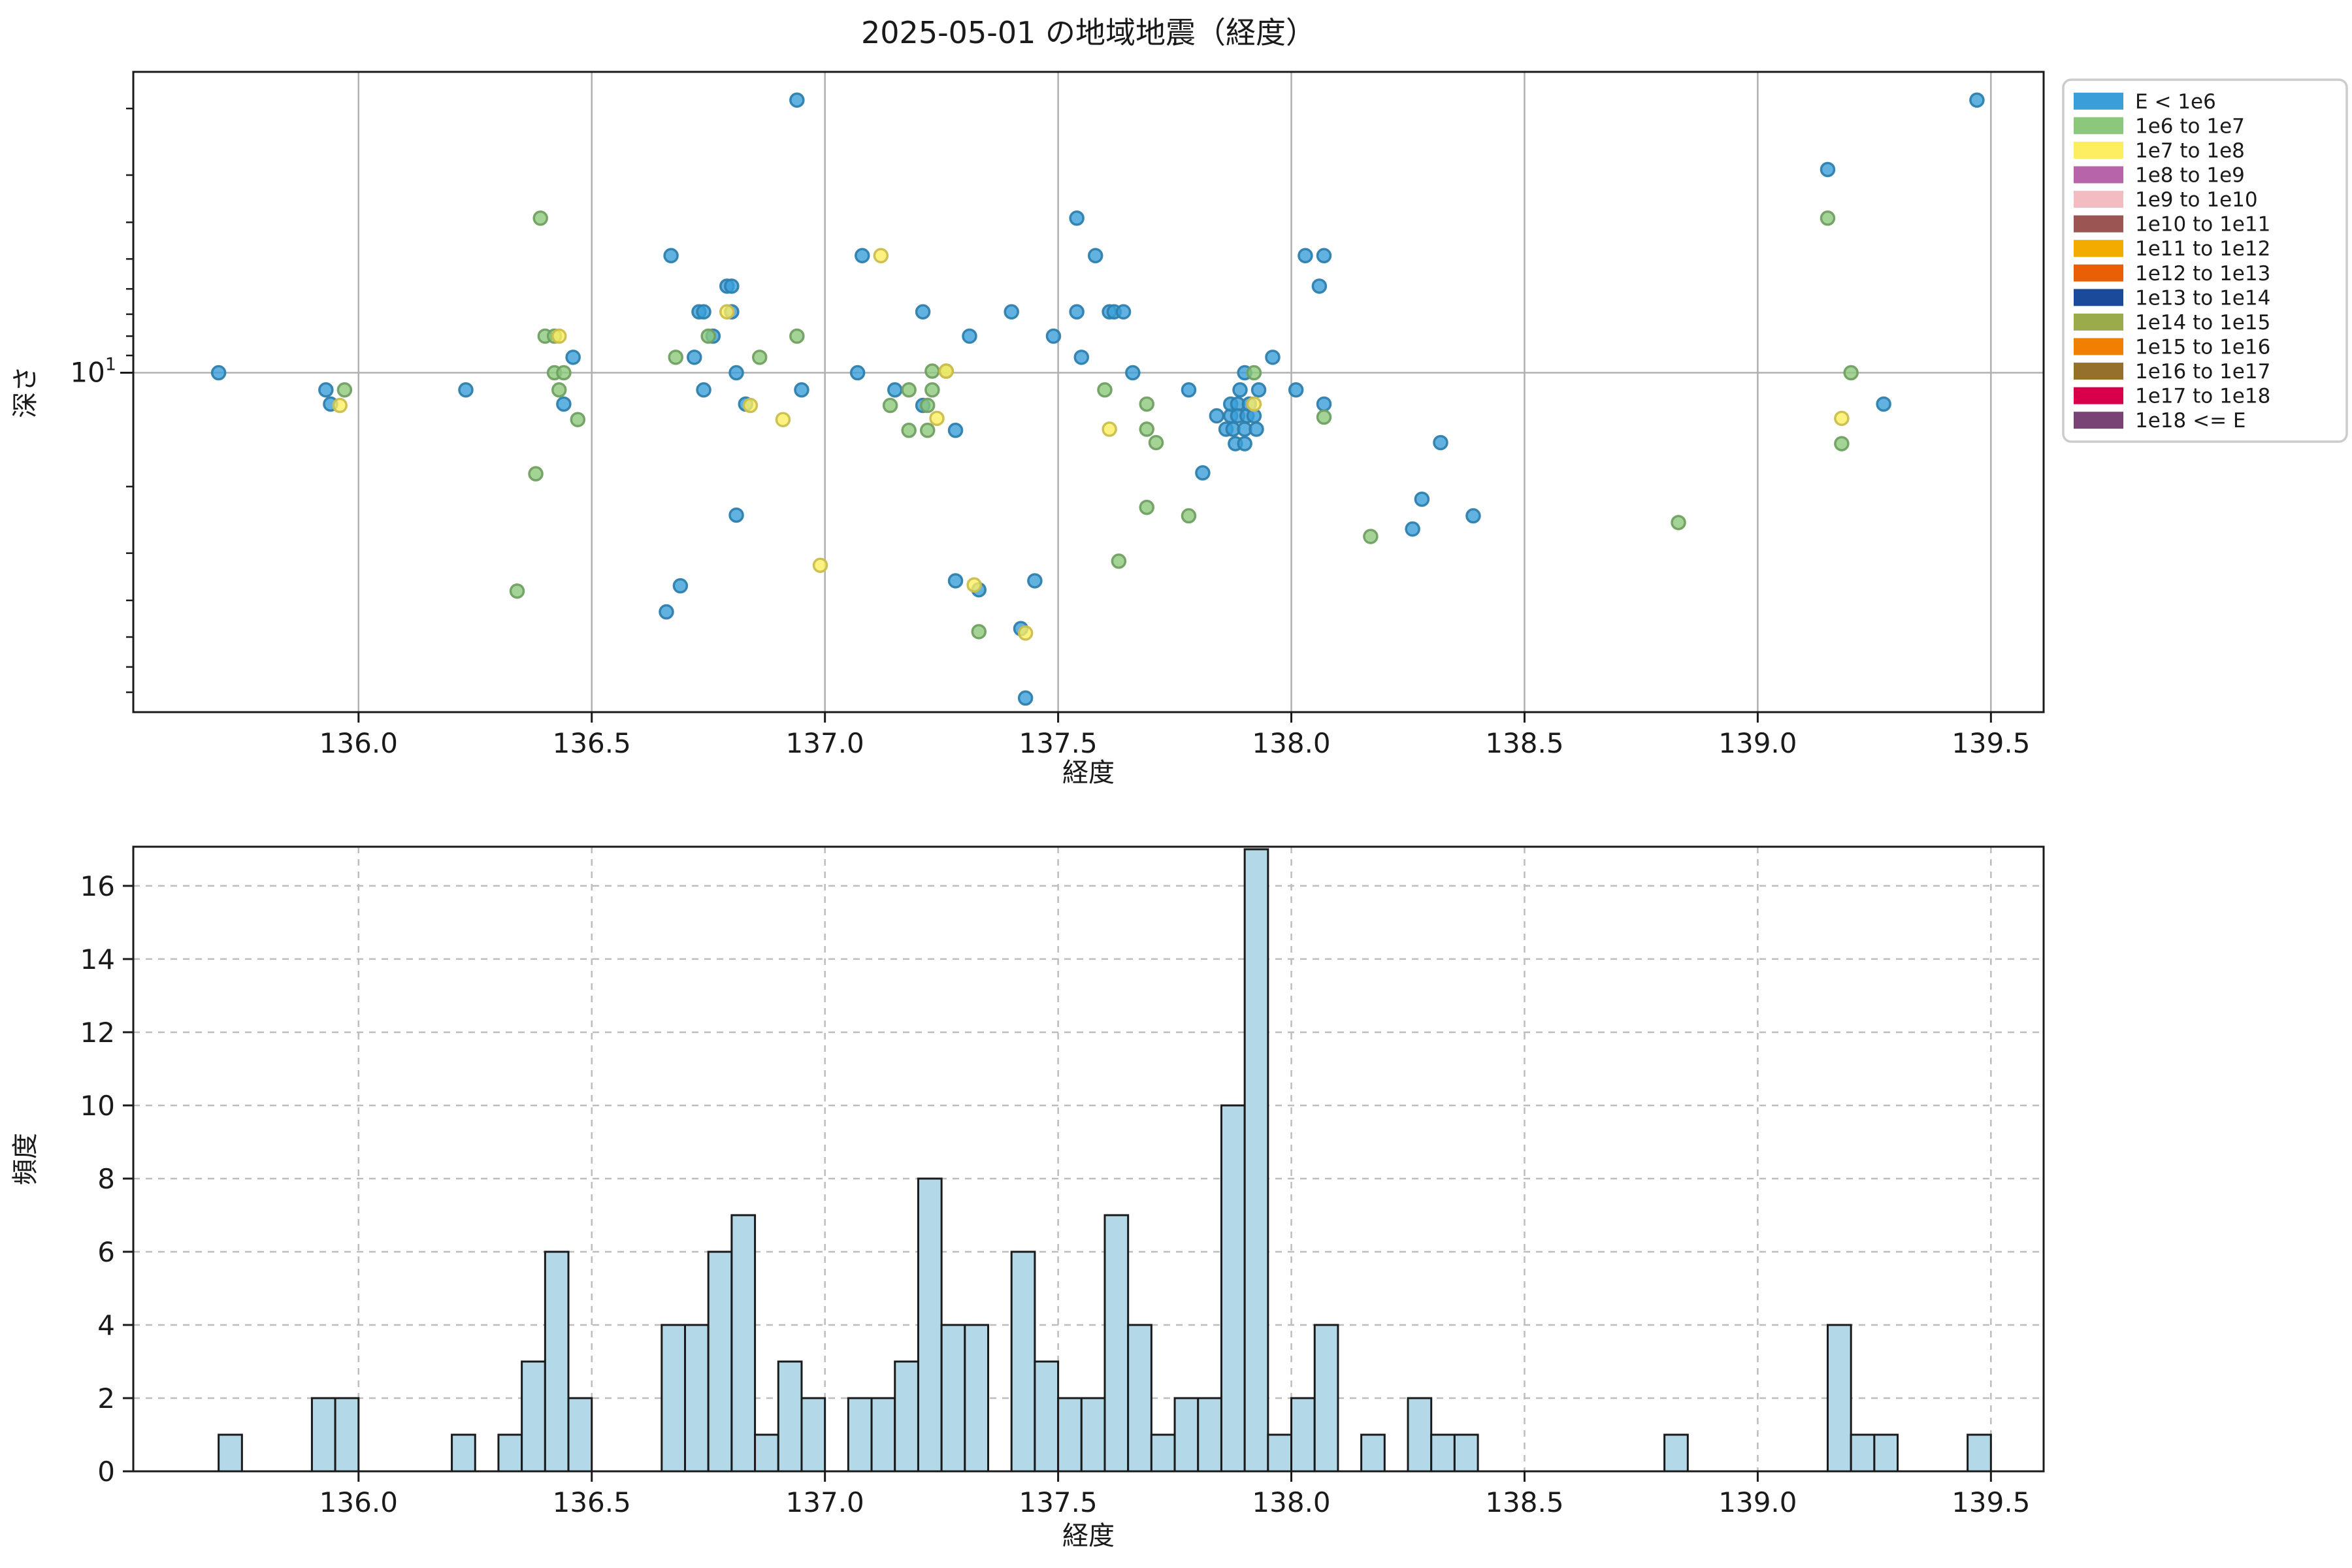  Describe the element at coordinates (106, 1252) in the screenshot. I see `y-tick-label: 6` at that location.